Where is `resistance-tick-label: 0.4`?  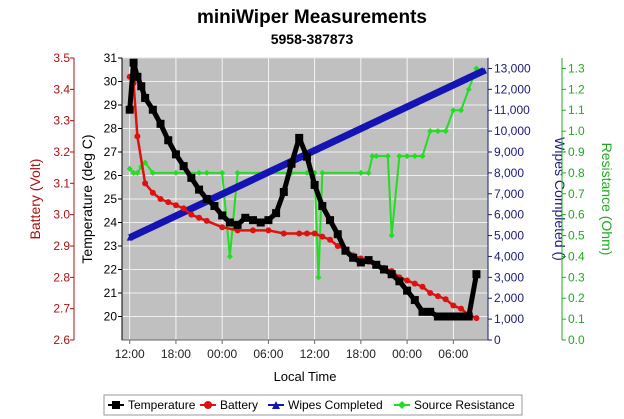
resistance-tick-label: 0.4 is located at coordinates (576, 256).